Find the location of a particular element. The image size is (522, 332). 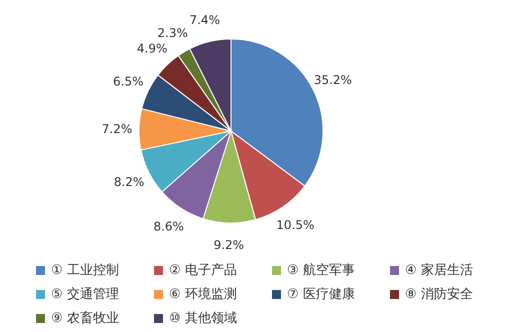

data-label: 7.2% is located at coordinates (117, 129).